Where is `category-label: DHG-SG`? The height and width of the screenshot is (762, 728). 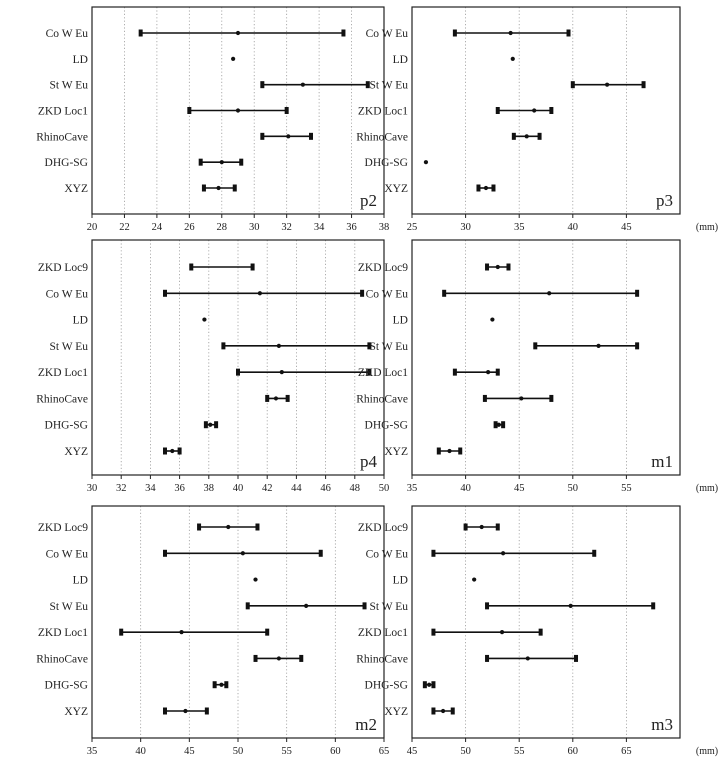
category-label: DHG-SG is located at coordinates (66, 163).